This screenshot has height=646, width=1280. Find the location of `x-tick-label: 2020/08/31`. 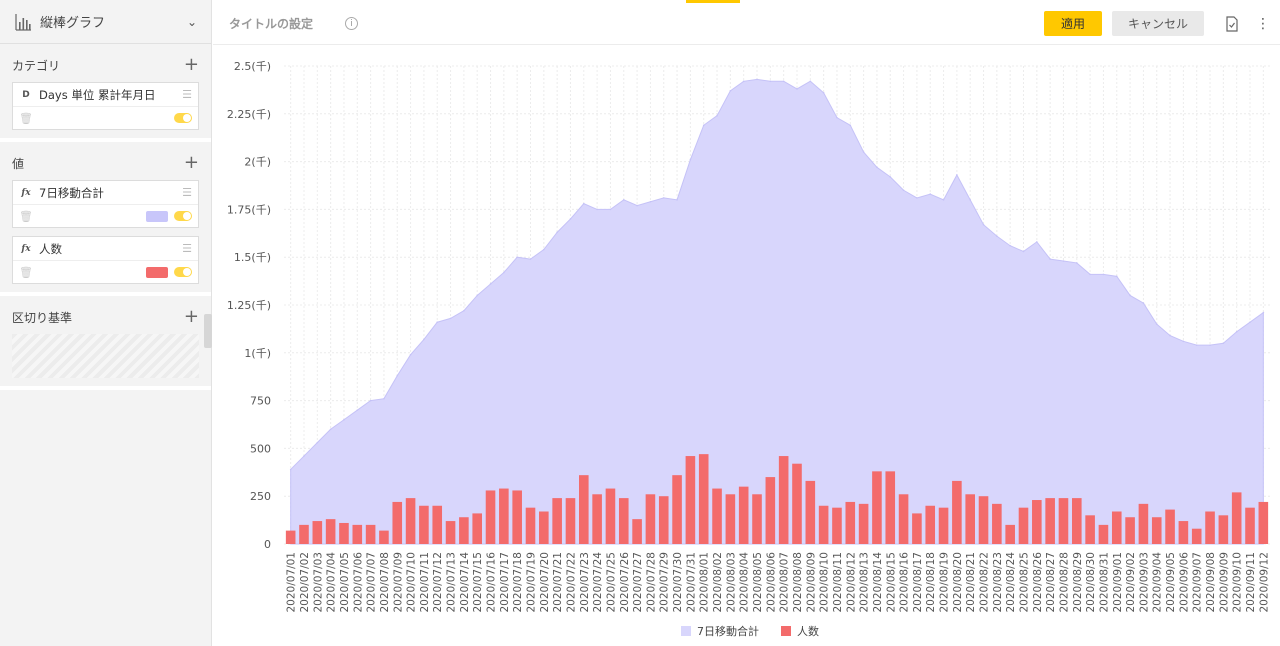

x-tick-label: 2020/08/31 is located at coordinates (1104, 582).